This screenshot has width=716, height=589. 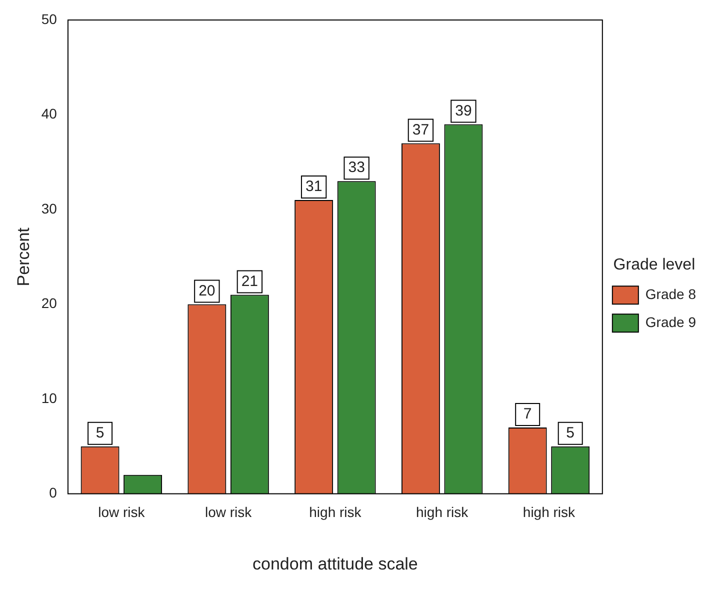 I want to click on data-label: 21, so click(x=249, y=281).